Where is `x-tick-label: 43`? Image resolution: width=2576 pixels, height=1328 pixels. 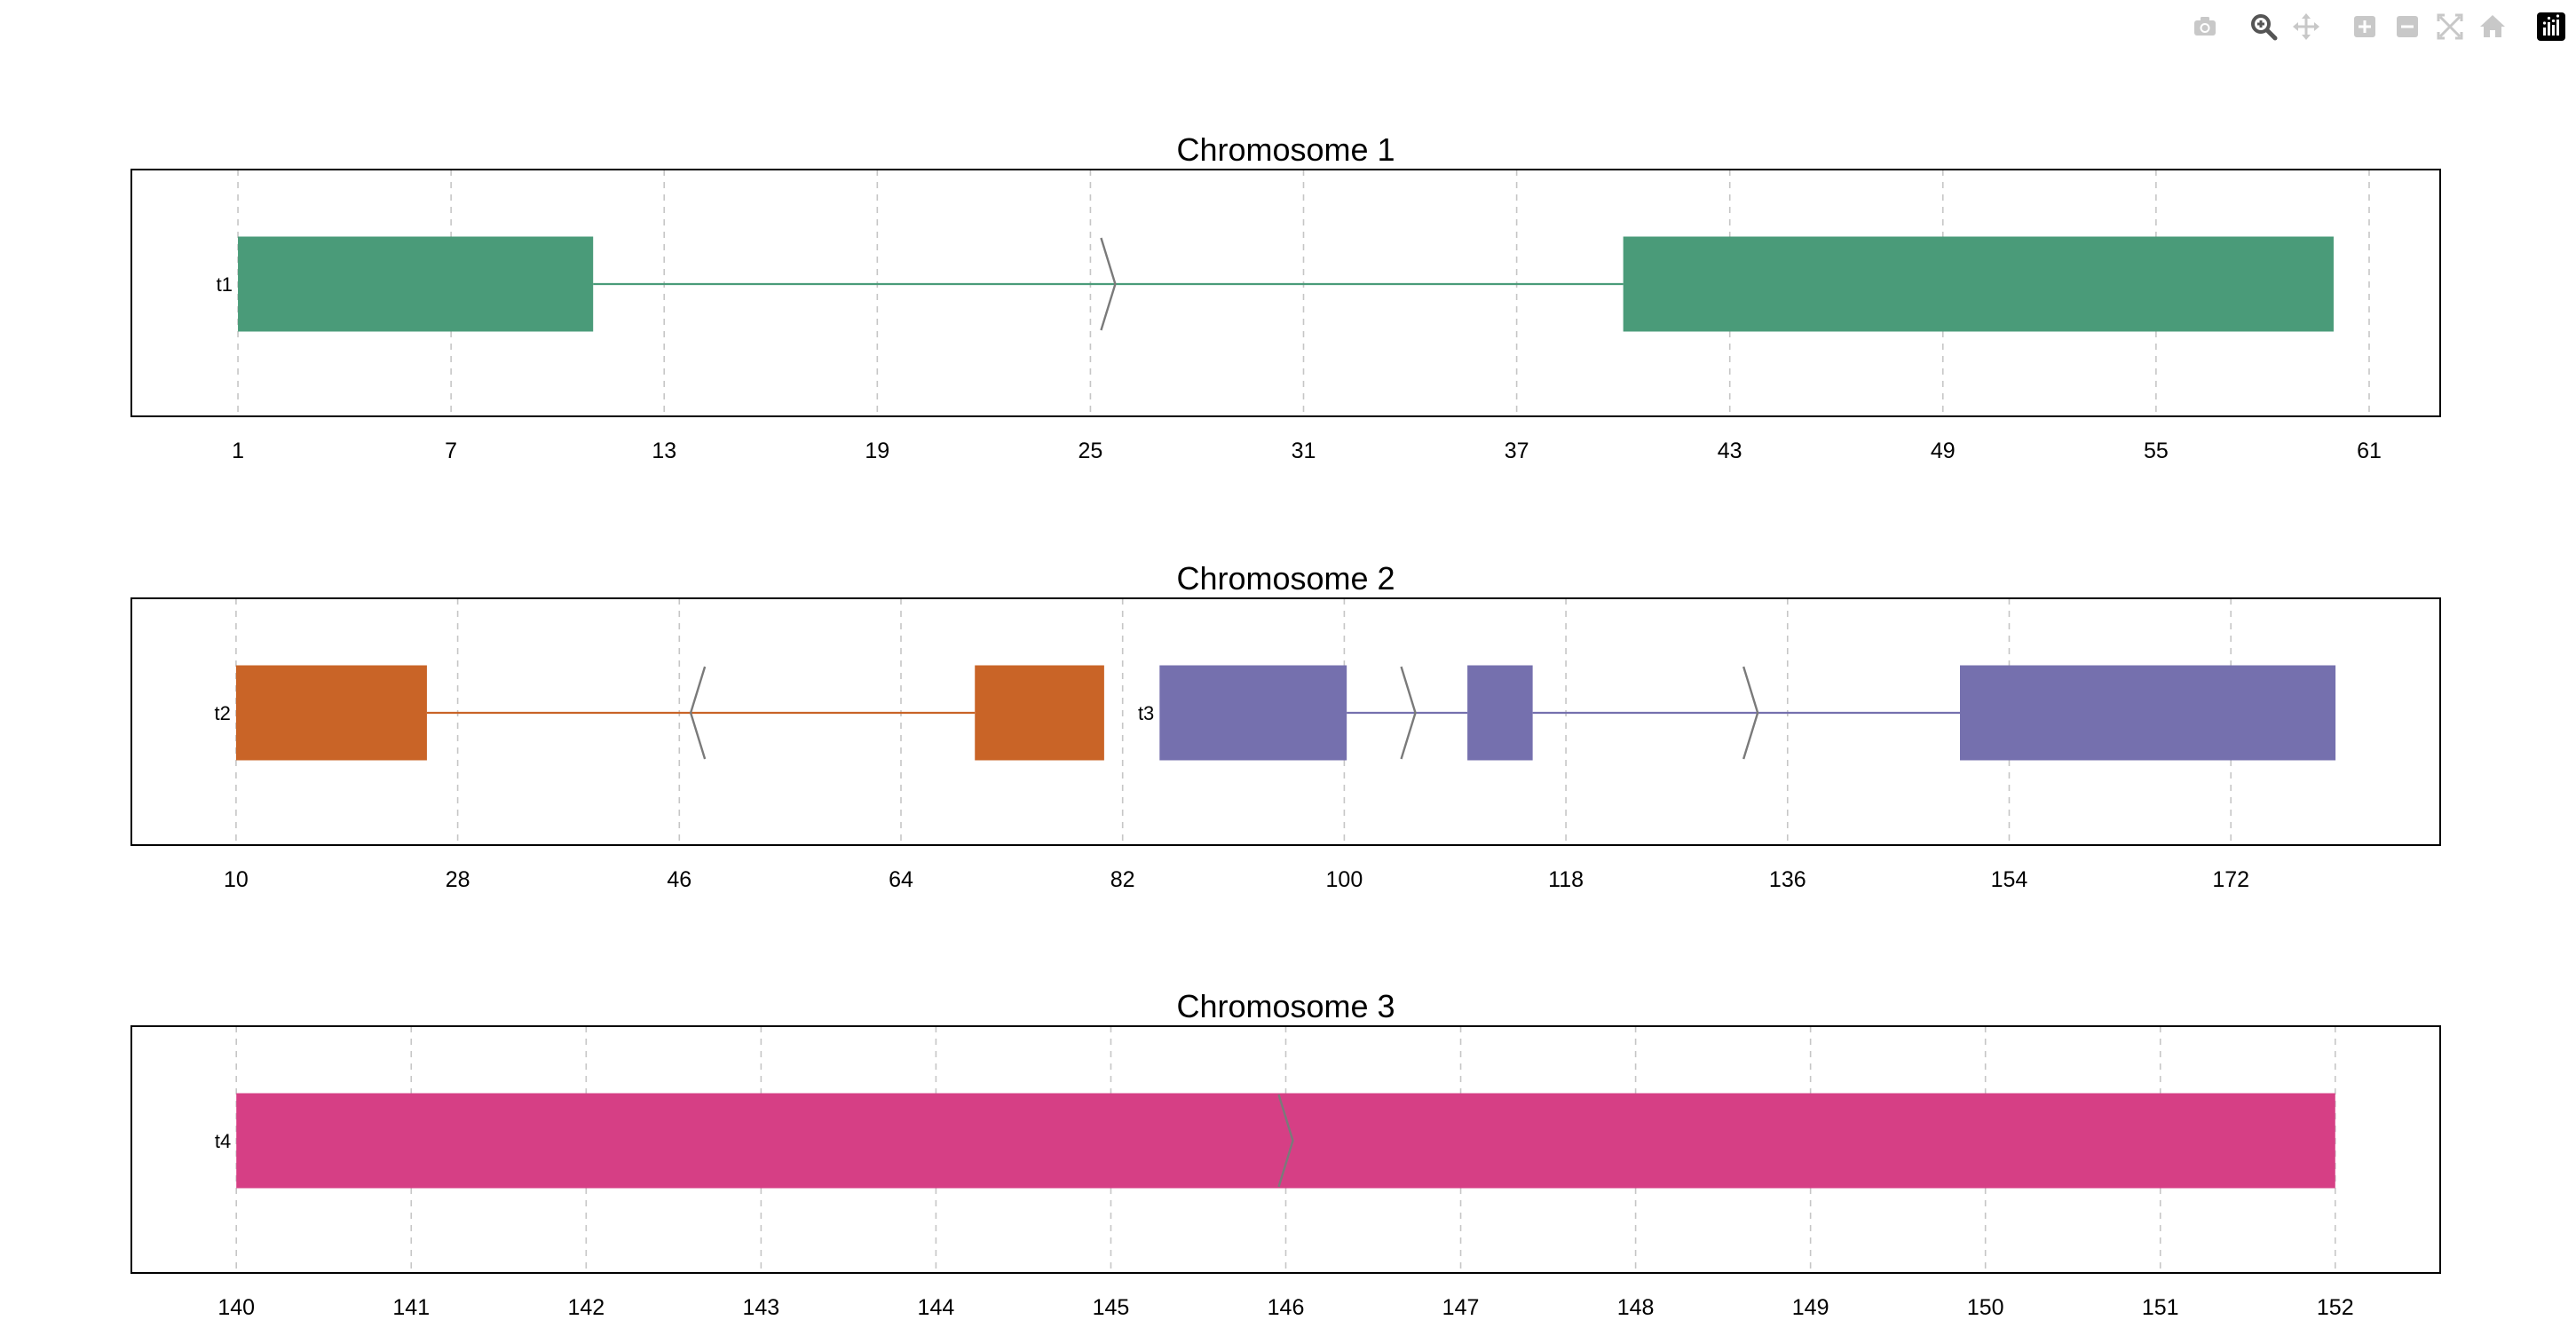
x-tick-label: 43 is located at coordinates (1730, 451).